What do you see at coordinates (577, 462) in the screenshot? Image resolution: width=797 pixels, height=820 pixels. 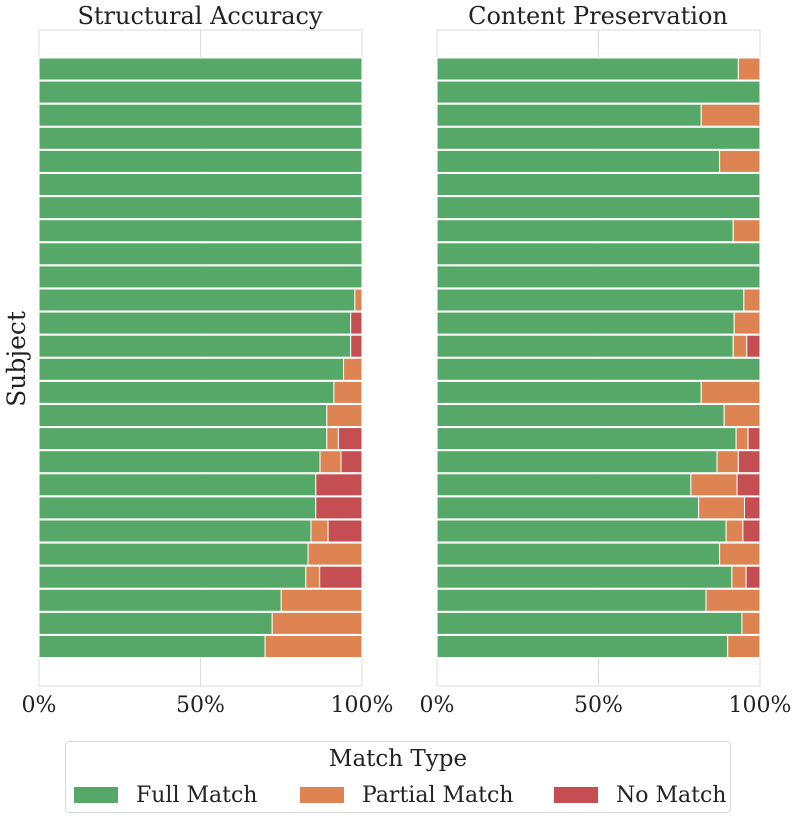 I see `content-preservation-bar-row-18-full-match` at bounding box center [577, 462].